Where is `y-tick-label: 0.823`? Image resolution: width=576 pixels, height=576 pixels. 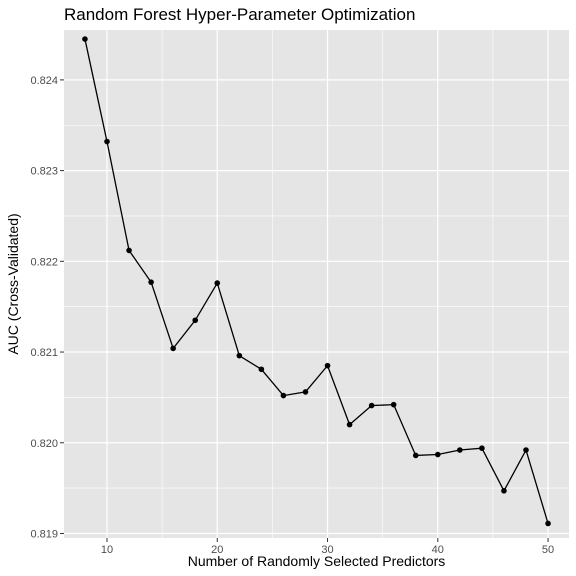
y-tick-label: 0.823 is located at coordinates (44, 172).